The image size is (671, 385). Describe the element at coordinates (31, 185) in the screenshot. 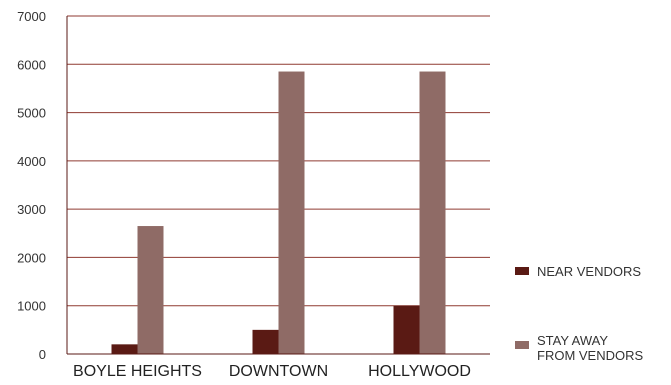

I see `y-axis-tick-labels: 0 1000 2000 3000 4000 5000 6000 7000` at that location.